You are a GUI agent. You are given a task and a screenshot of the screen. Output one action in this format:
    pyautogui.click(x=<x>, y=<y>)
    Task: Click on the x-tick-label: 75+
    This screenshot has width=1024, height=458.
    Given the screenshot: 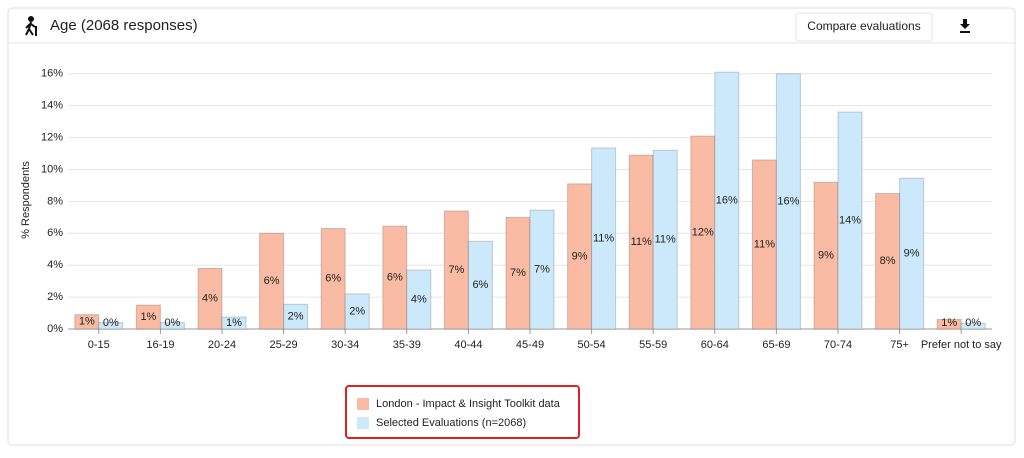 What is the action you would take?
    pyautogui.click(x=899, y=345)
    